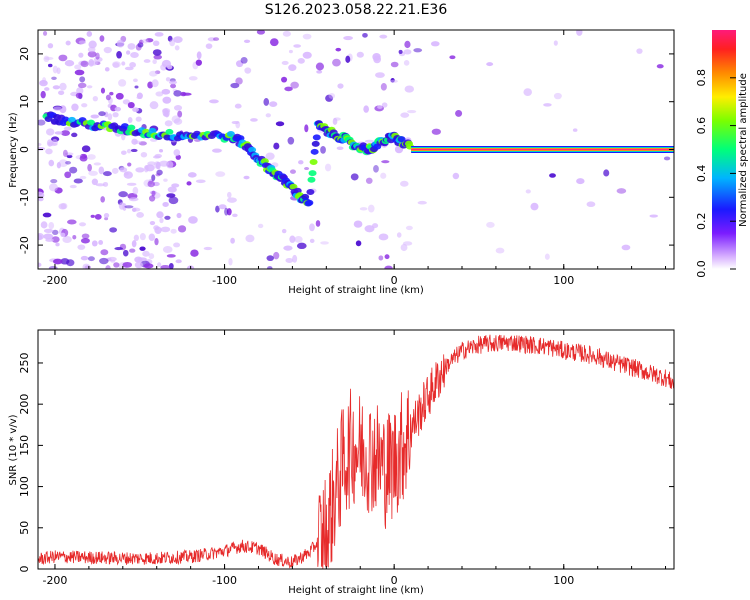  What do you see at coordinates (224, 580) in the screenshot?
I see `snr-x-tick-label: -100` at bounding box center [224, 580].